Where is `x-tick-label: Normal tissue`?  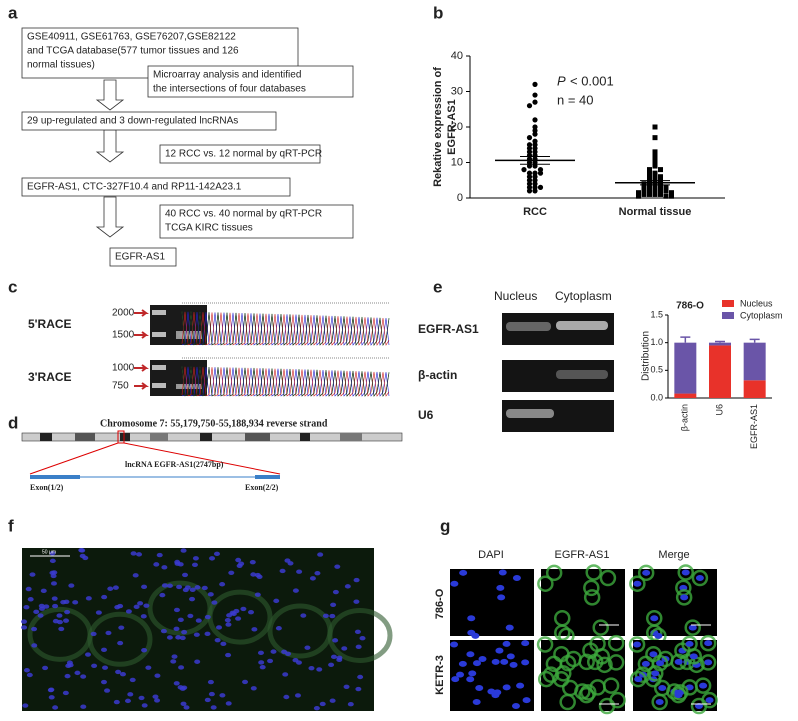
x-tick-label: Normal tissue is located at coordinates (655, 212).